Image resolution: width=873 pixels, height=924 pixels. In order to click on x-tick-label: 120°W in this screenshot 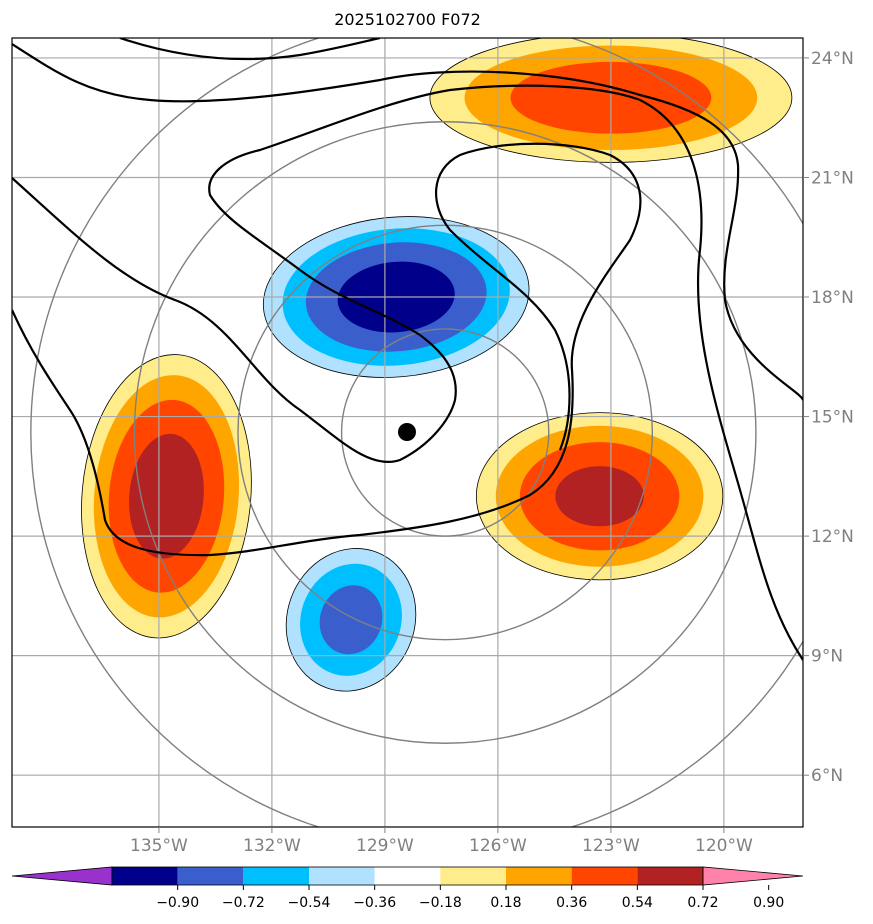, I will do `click(724, 846)`.